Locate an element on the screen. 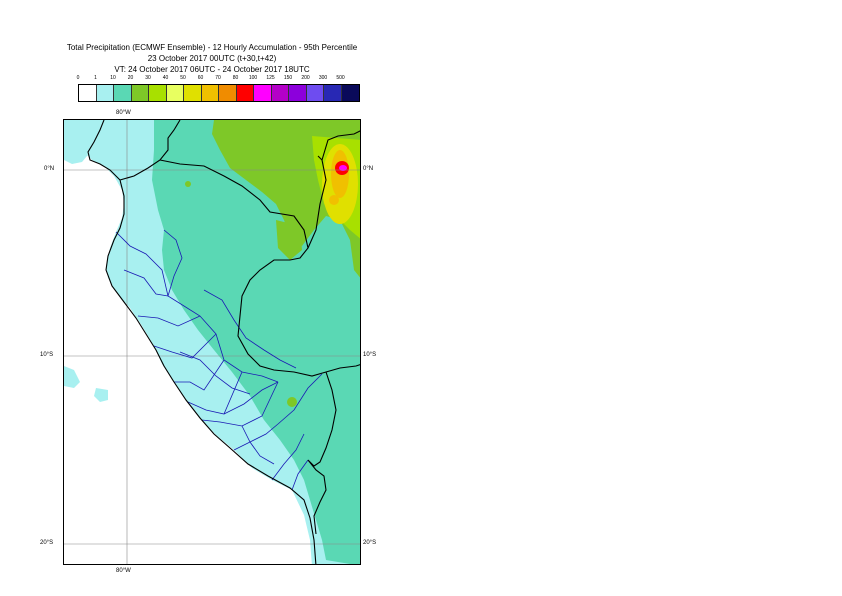 Image resolution: width=842 pixels, height=596 pixels. legend-label: 80 is located at coordinates (235, 78).